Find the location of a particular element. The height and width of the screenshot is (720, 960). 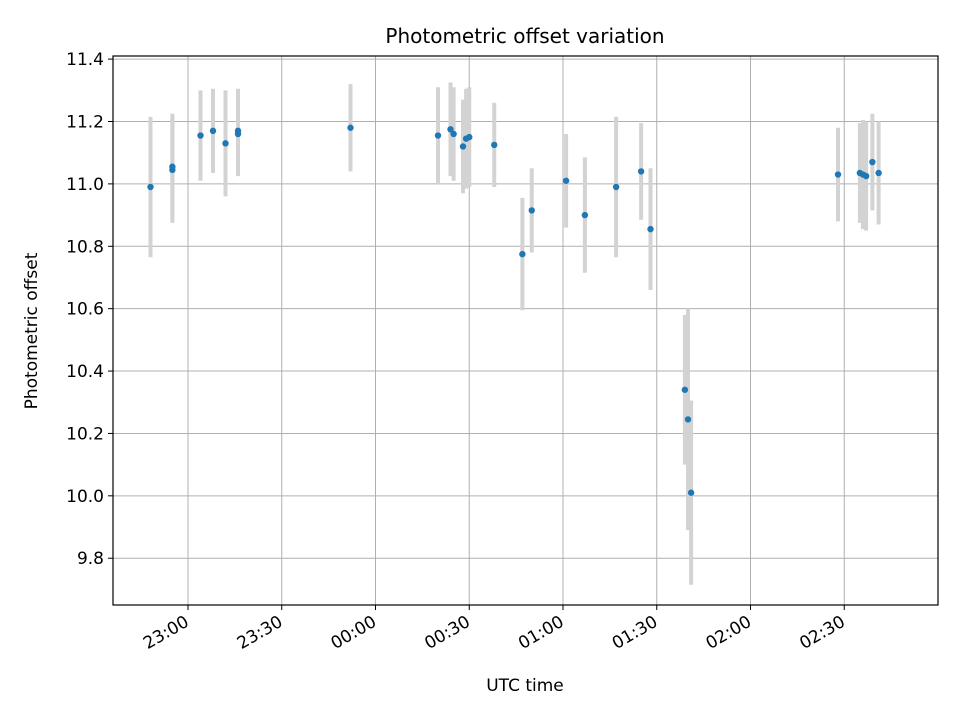

y-tick-label: 11.2 is located at coordinates (85, 123).